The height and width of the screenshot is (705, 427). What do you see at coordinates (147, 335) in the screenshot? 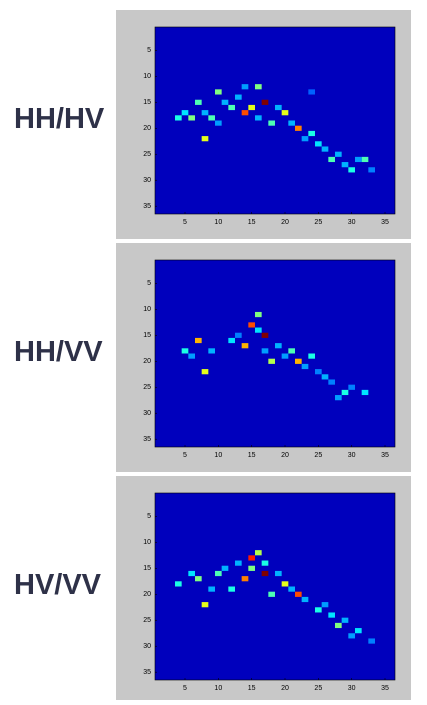
I see `y-tick-label: 15` at bounding box center [147, 335].